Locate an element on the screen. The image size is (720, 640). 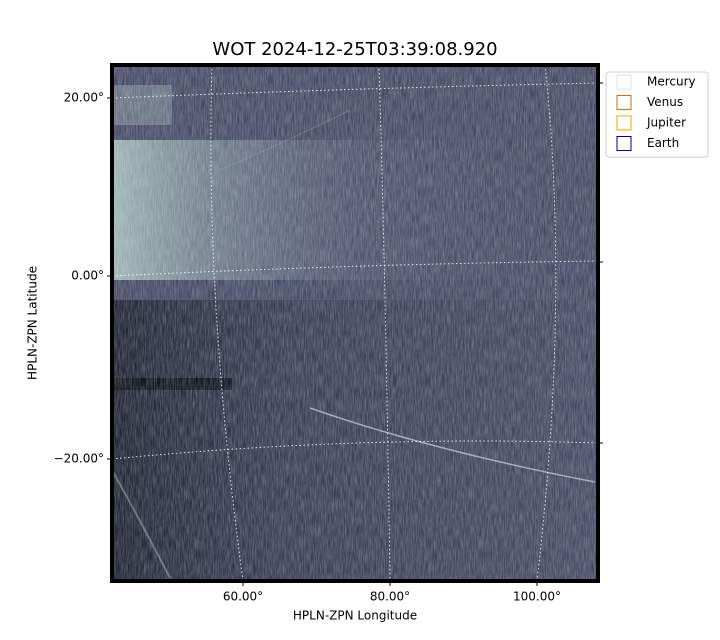
x-tick-label: 80.00° is located at coordinates (390, 597).